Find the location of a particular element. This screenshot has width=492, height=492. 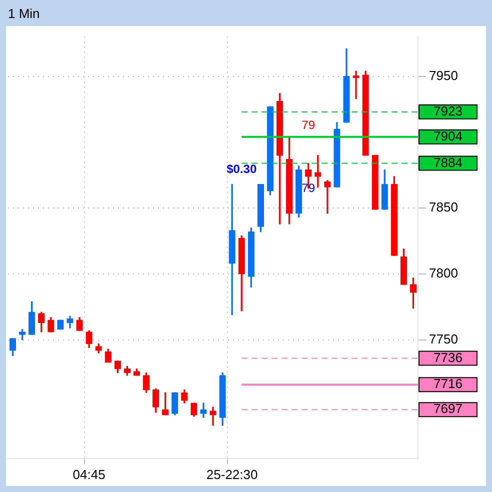

chart-title: 1 Min is located at coordinates (24, 13).